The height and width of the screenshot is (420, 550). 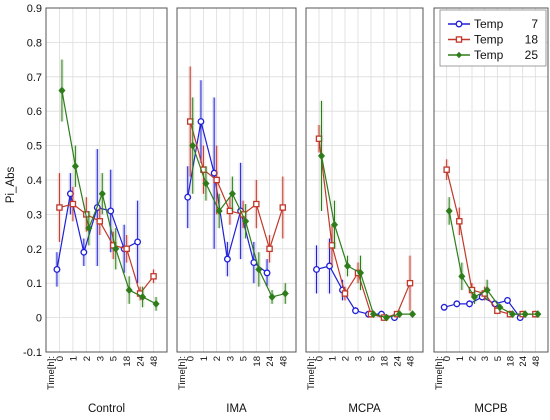 I want to click on y-tick-label: 0.4, so click(x=34, y=181).